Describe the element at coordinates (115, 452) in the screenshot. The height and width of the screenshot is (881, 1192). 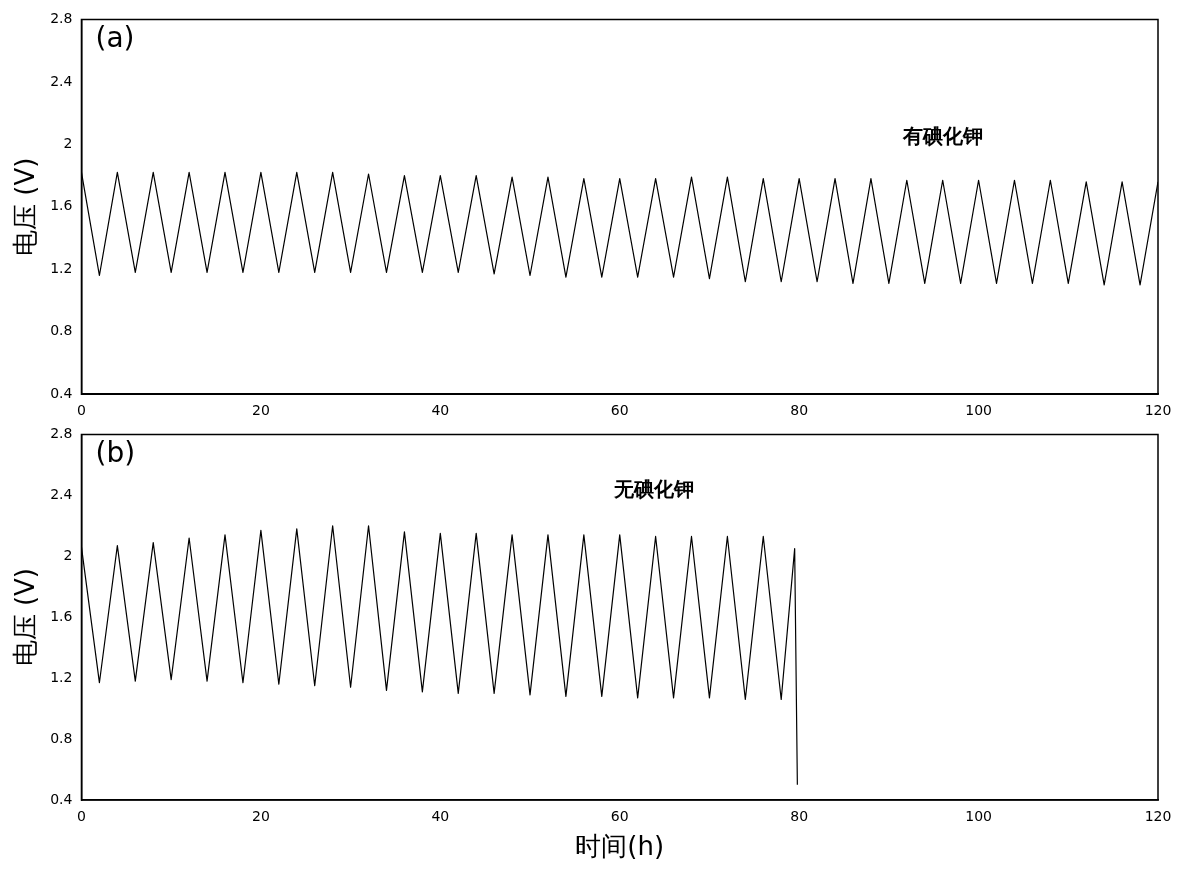
I see `annotation: (b)` at that location.